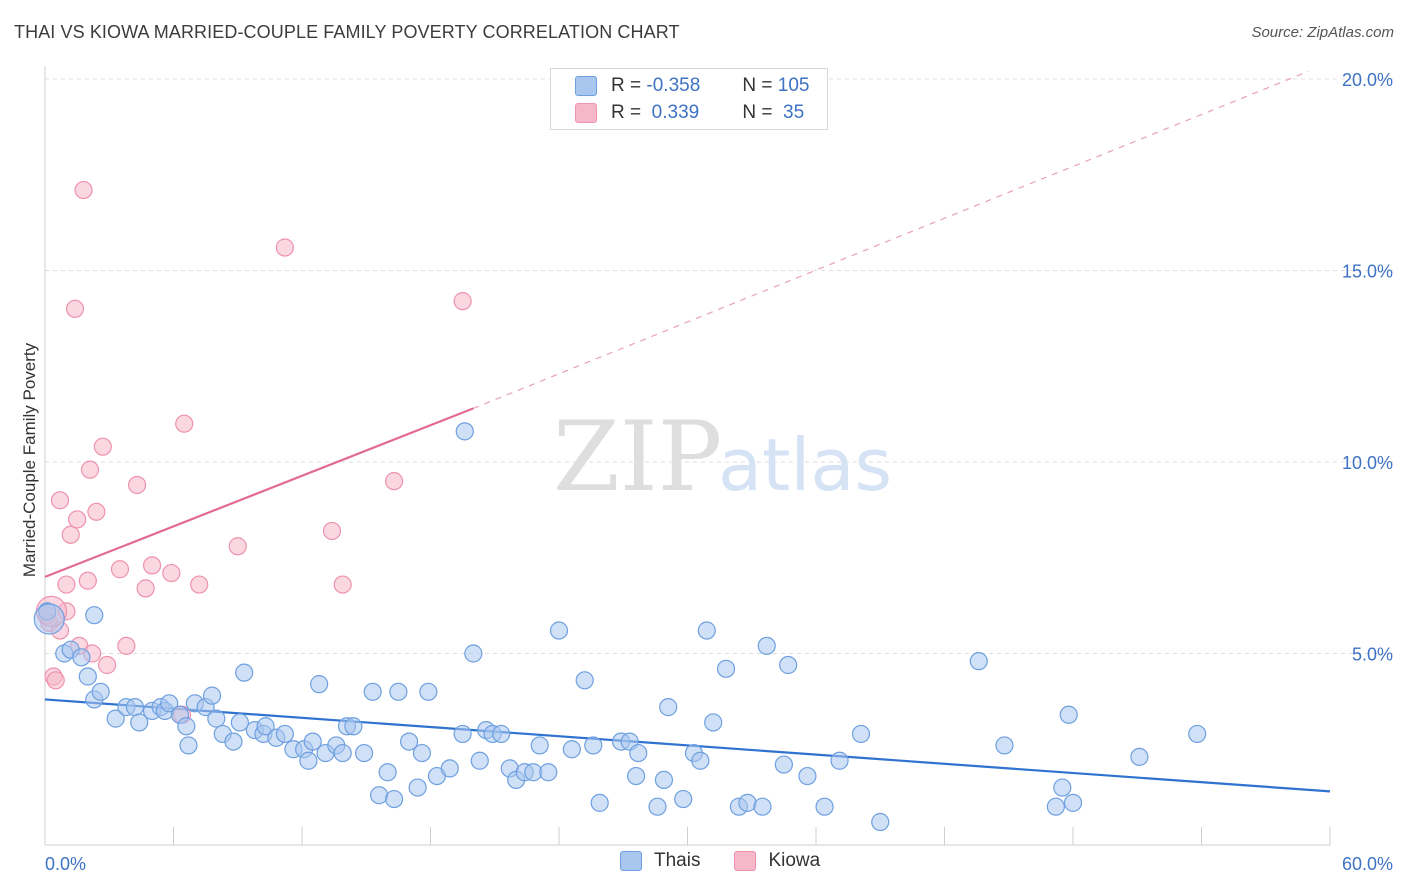 The image size is (1406, 892). I want to click on series-legend-kiowa: Kiowa, so click(777, 861).